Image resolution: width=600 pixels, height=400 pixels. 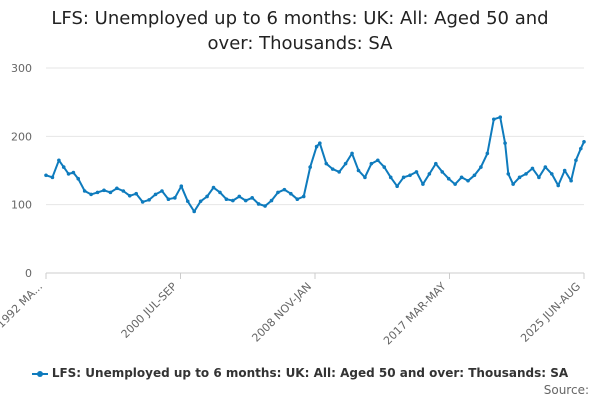 What do you see at coordinates (550, 312) in the screenshot?
I see `x-tick-label: 2025 JUN-AUG` at bounding box center [550, 312].